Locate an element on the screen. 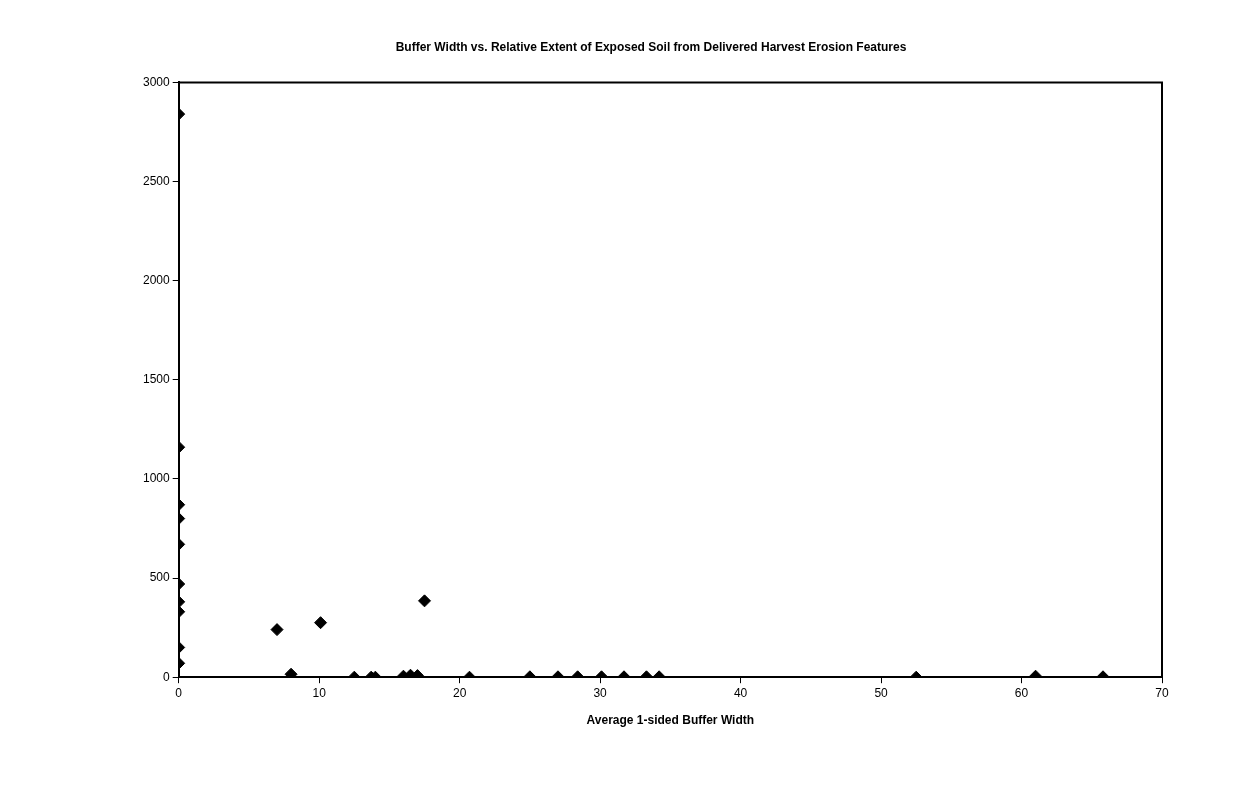 This screenshot has width=1242, height=792. x-tick-label: 70 is located at coordinates (1162, 692).